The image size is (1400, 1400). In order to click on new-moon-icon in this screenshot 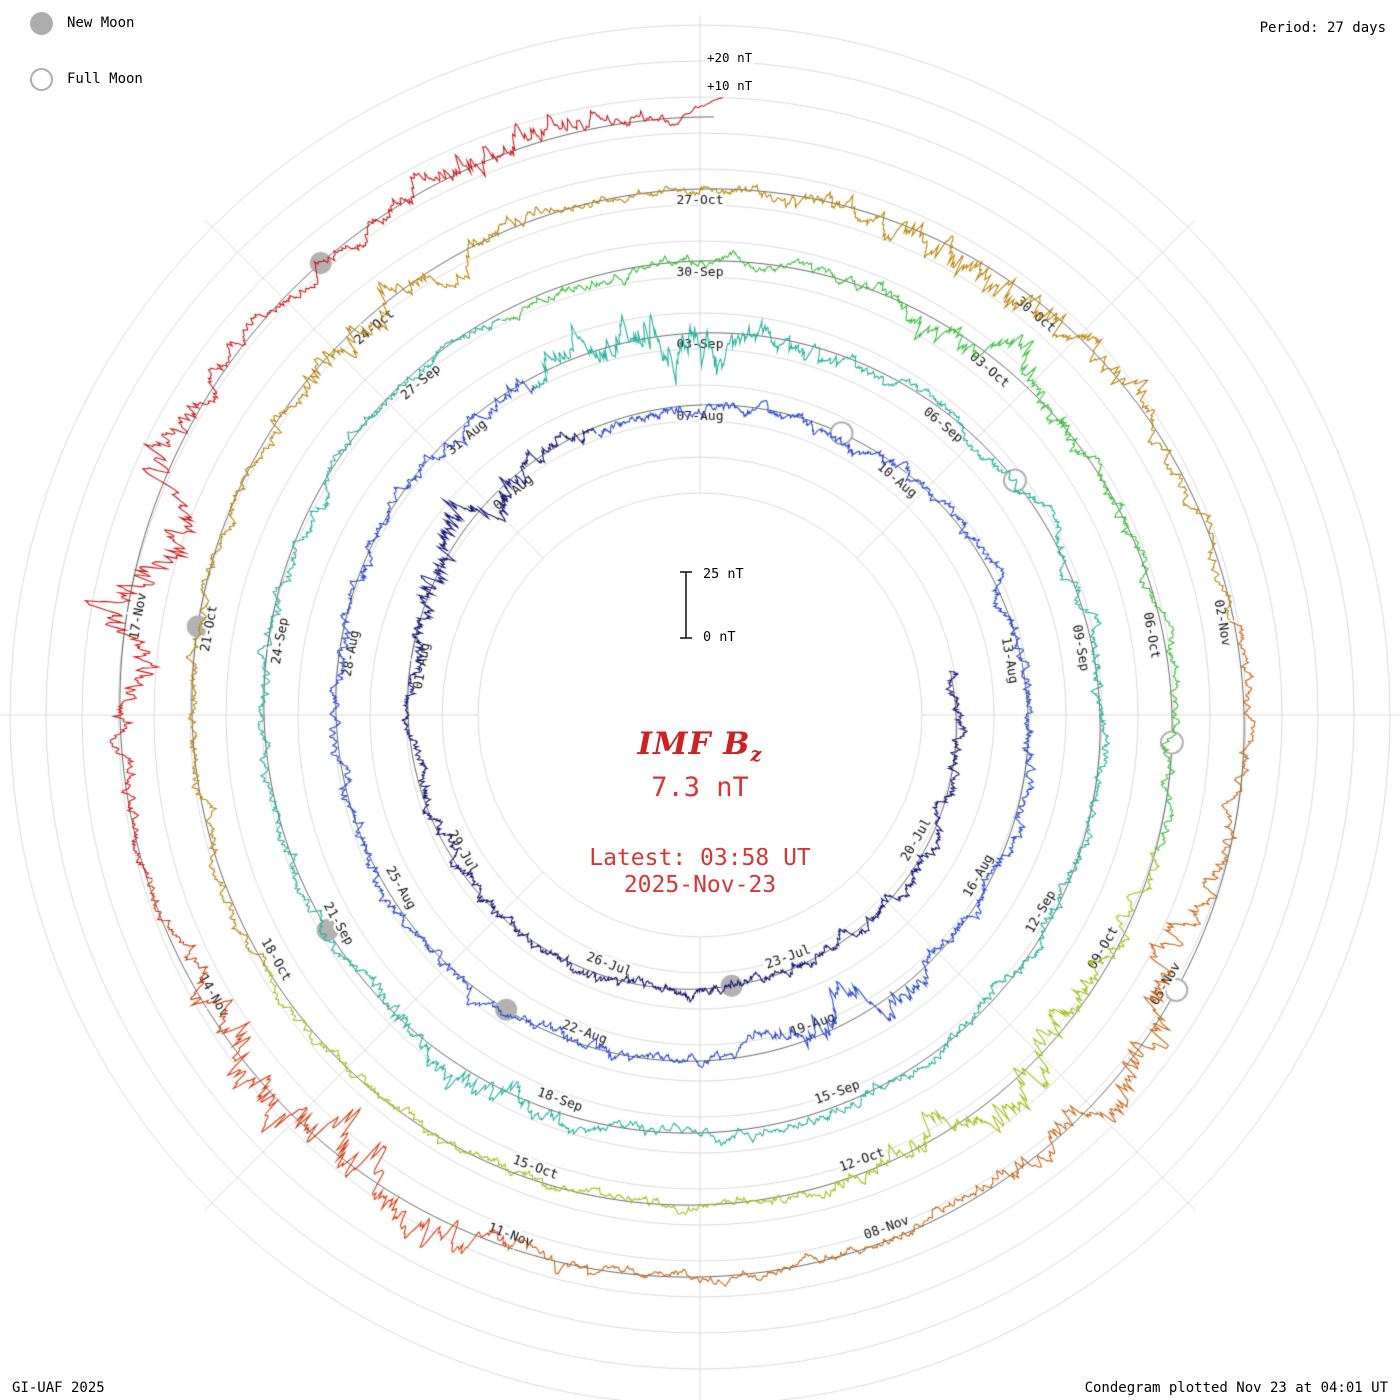, I will do `click(41, 23)`.